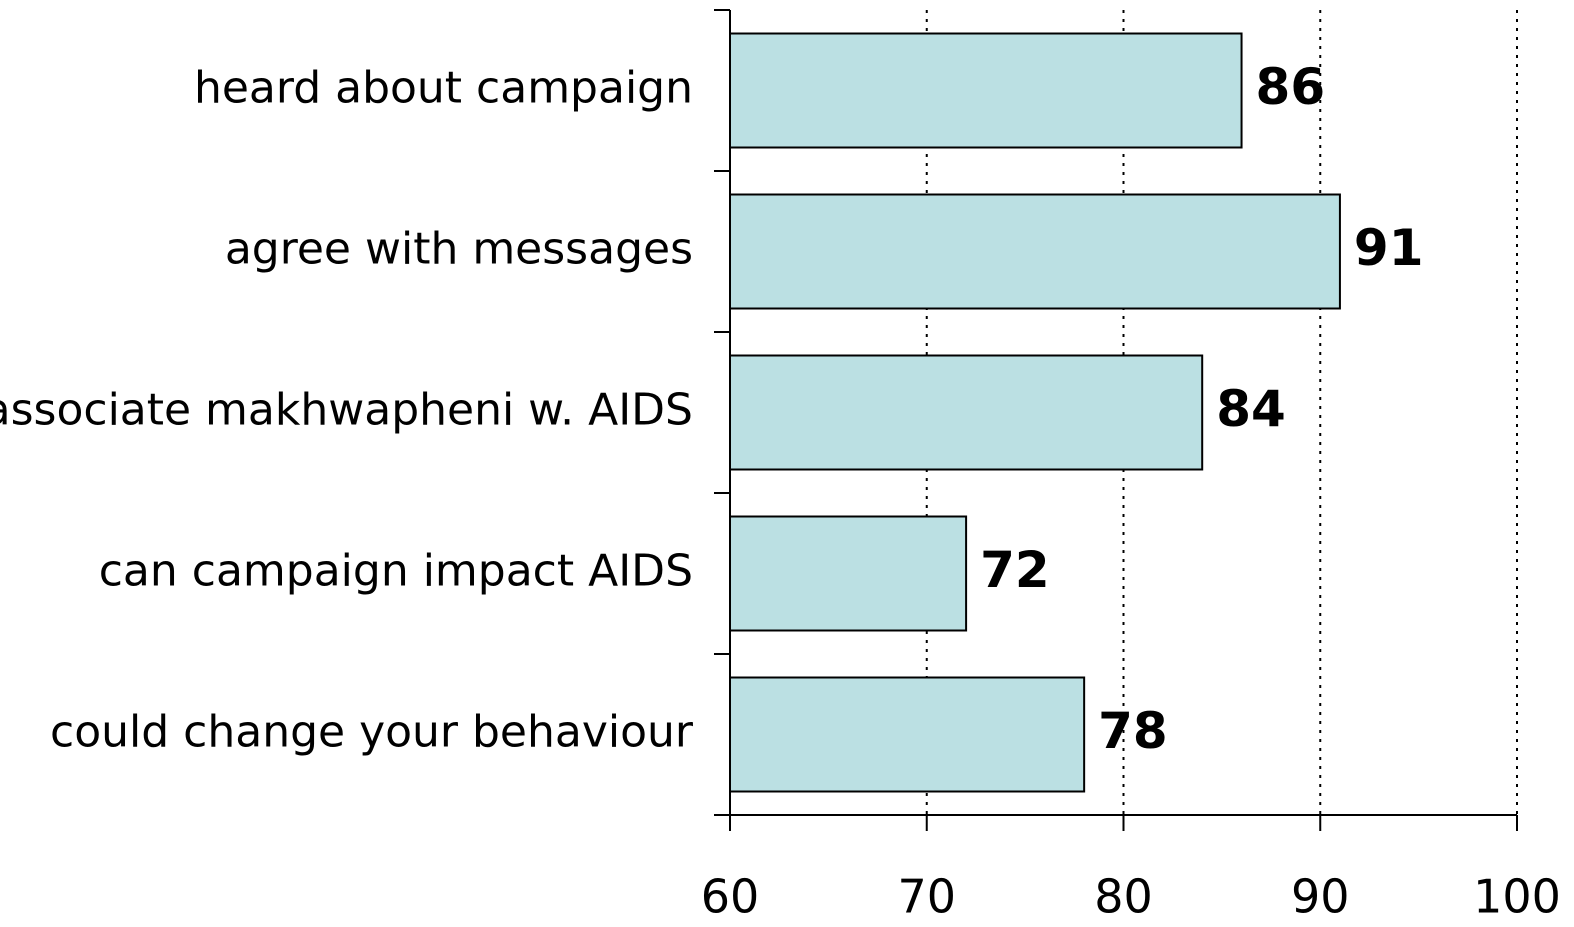 The width and height of the screenshot is (1574, 927). What do you see at coordinates (459, 249) in the screenshot?
I see `y-tick-label: agree with messages` at bounding box center [459, 249].